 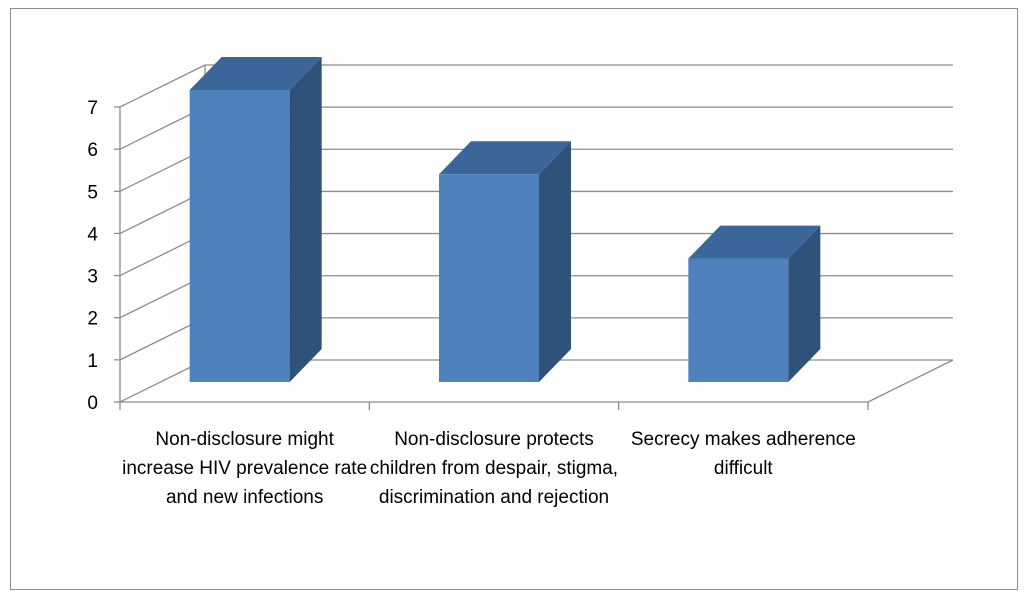 What do you see at coordinates (239, 236) in the screenshot?
I see `bar-1-front` at bounding box center [239, 236].